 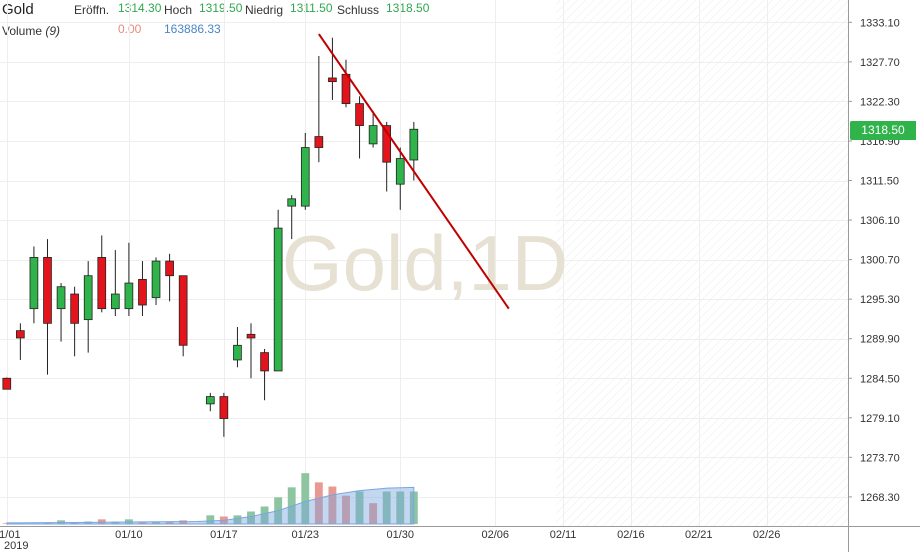 I want to click on low-label: Niedrig, so click(x=264, y=10).